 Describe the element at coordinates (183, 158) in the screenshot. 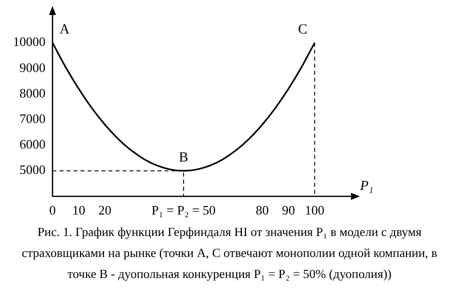

I see `annotation: B` at that location.